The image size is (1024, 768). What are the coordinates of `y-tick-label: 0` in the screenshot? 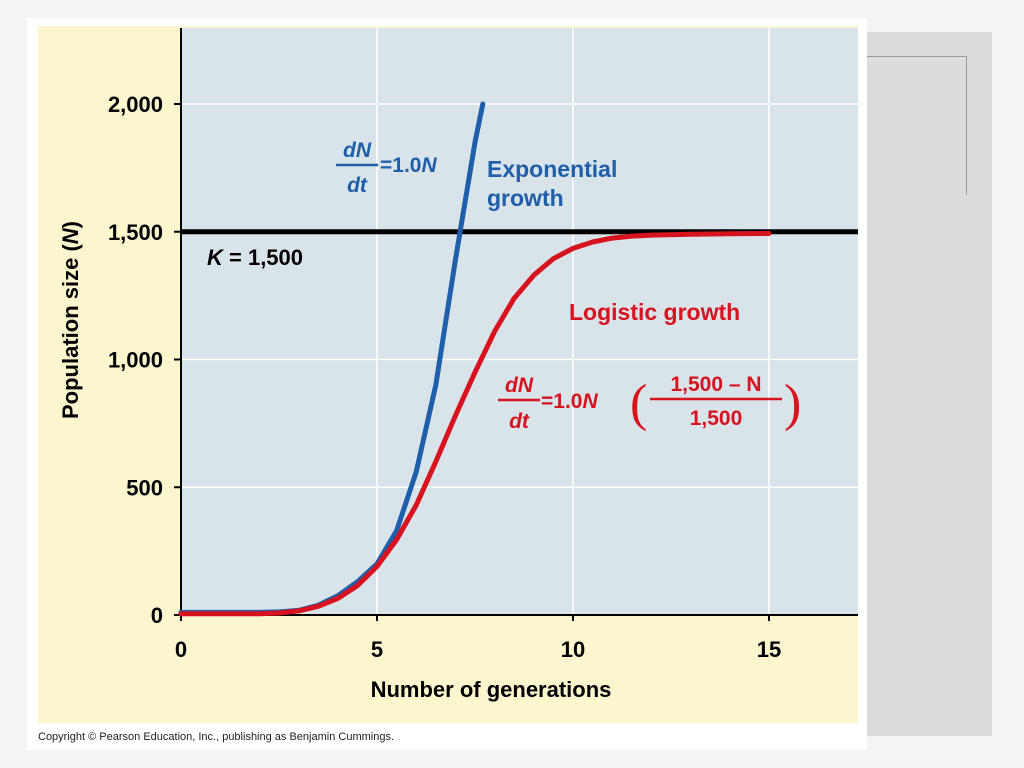 It's located at (157, 615).